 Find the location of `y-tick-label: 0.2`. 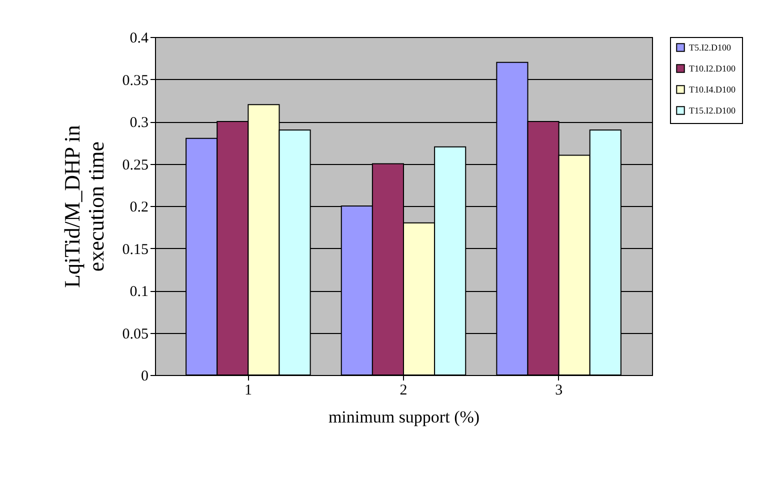

y-tick-label: 0.2 is located at coordinates (139, 208).